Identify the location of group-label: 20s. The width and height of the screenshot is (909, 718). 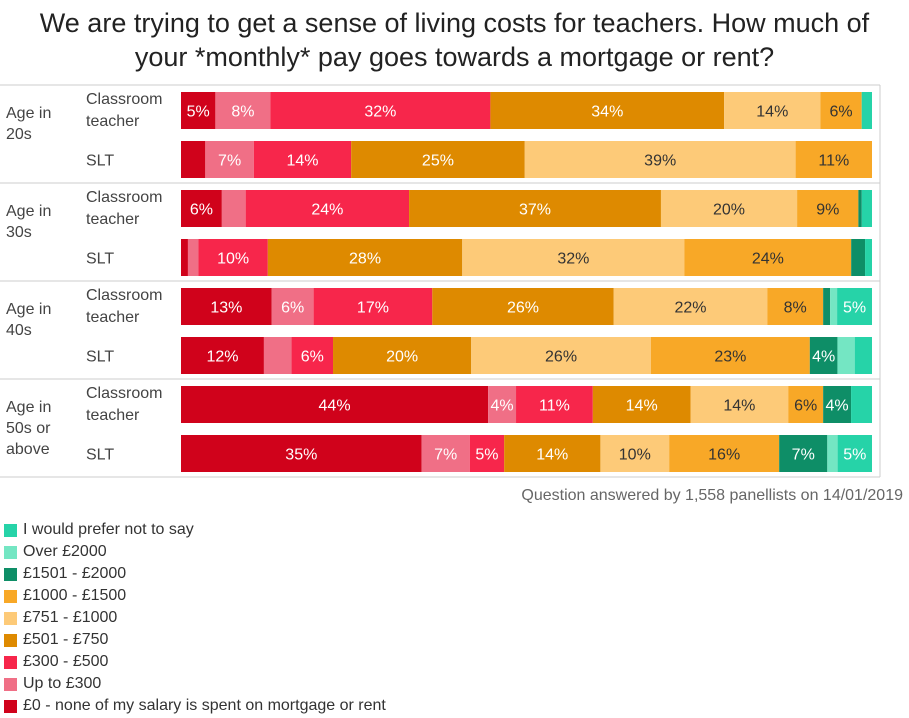
(19, 134).